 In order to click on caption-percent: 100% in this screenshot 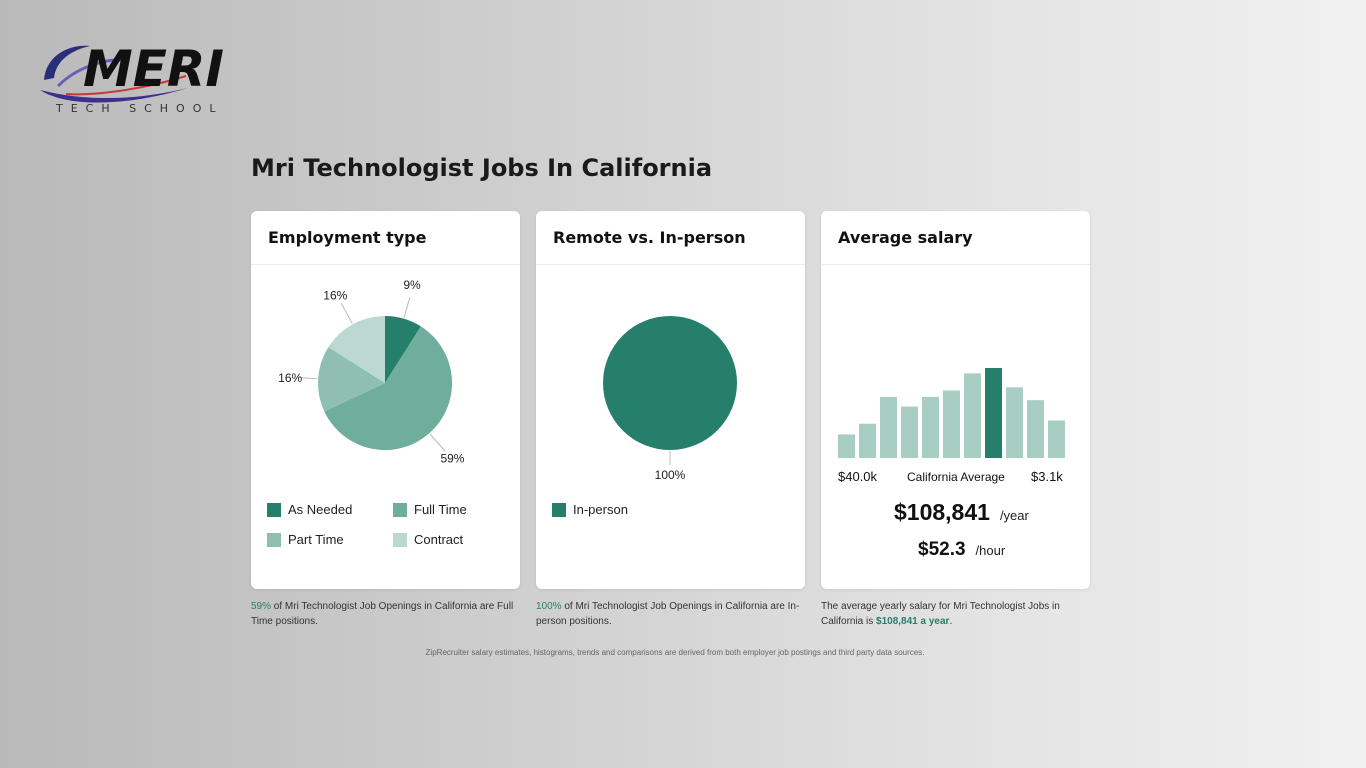, I will do `click(549, 606)`.